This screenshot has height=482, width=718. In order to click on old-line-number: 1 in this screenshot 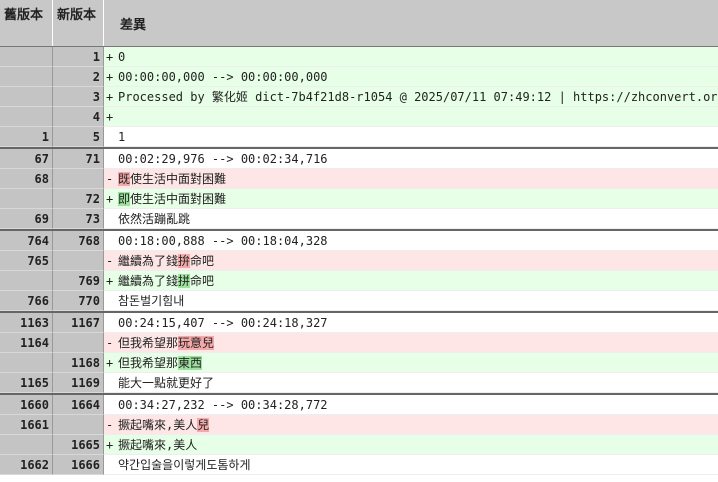, I will do `click(26, 137)`.